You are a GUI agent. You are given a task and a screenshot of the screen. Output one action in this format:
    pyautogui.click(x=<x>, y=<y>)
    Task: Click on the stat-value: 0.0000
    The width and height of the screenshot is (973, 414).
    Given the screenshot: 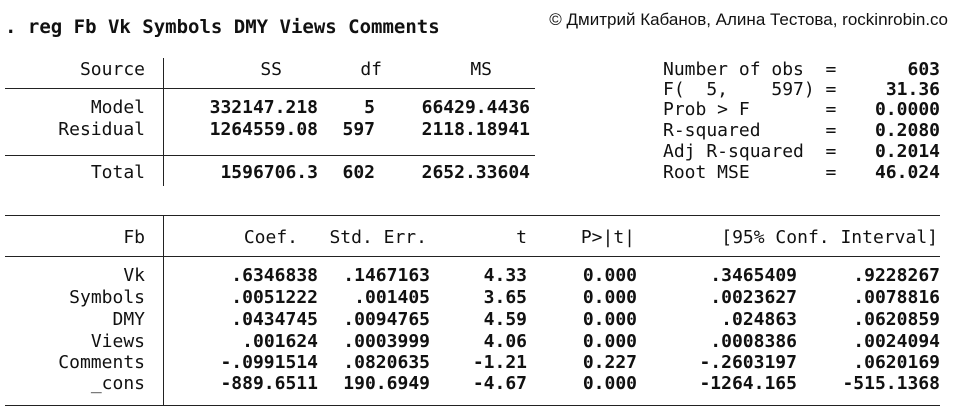 What is the action you would take?
    pyautogui.click(x=907, y=109)
    